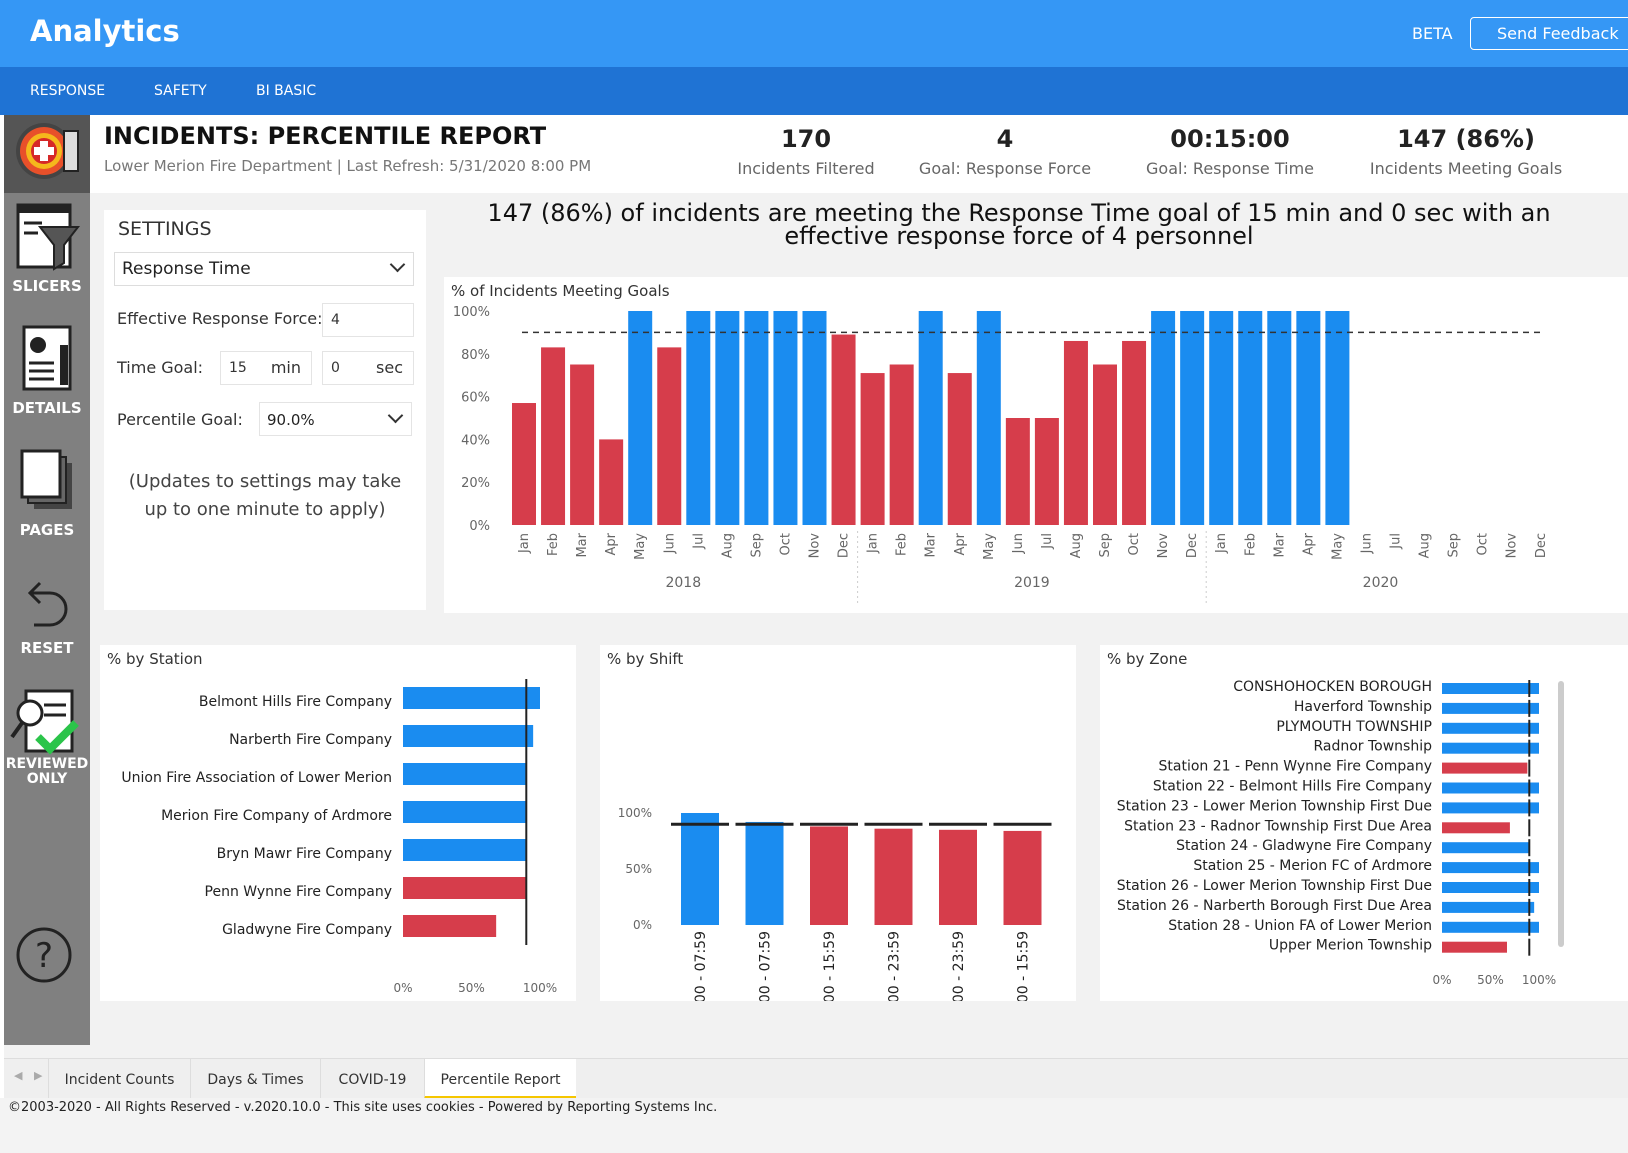 The width and height of the screenshot is (1628, 1153). Describe the element at coordinates (893, 876) in the screenshot. I see `shift-bar` at that location.